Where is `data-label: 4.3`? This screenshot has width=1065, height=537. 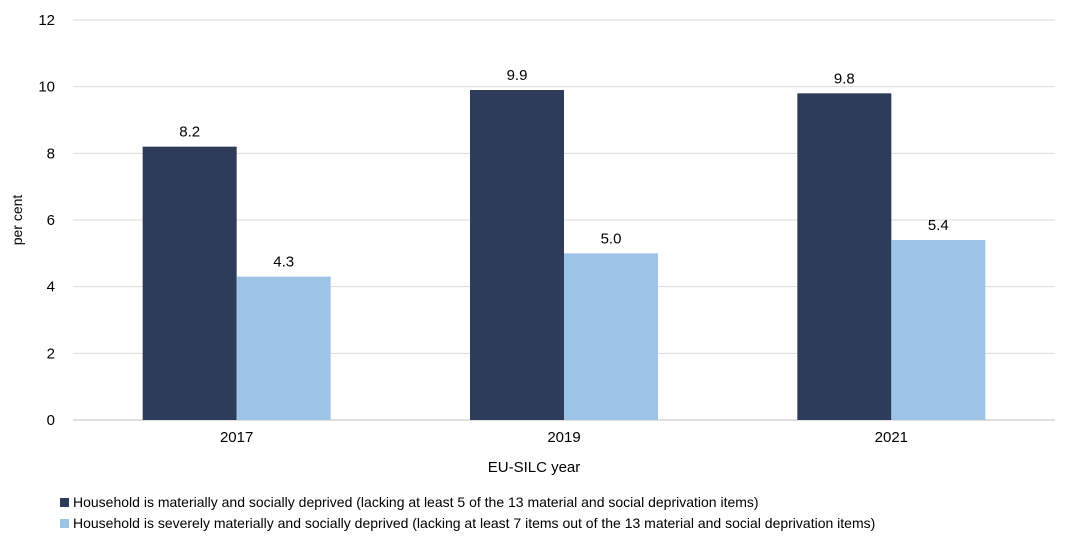 data-label: 4.3 is located at coordinates (283, 262).